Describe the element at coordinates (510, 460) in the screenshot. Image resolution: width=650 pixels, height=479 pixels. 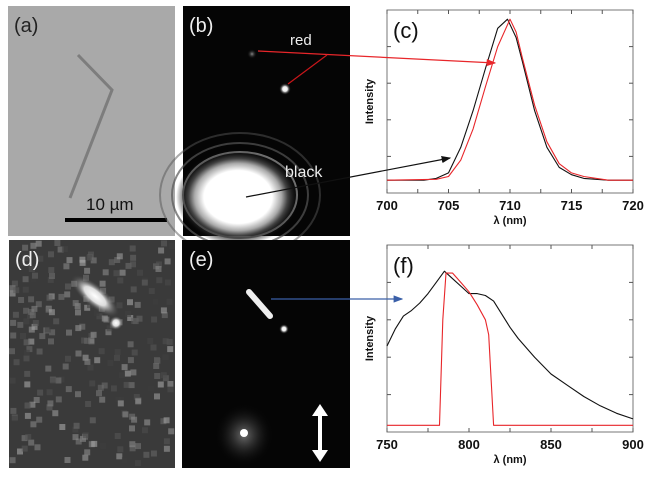
I see `x-axis-label: λ (nm)` at that location.